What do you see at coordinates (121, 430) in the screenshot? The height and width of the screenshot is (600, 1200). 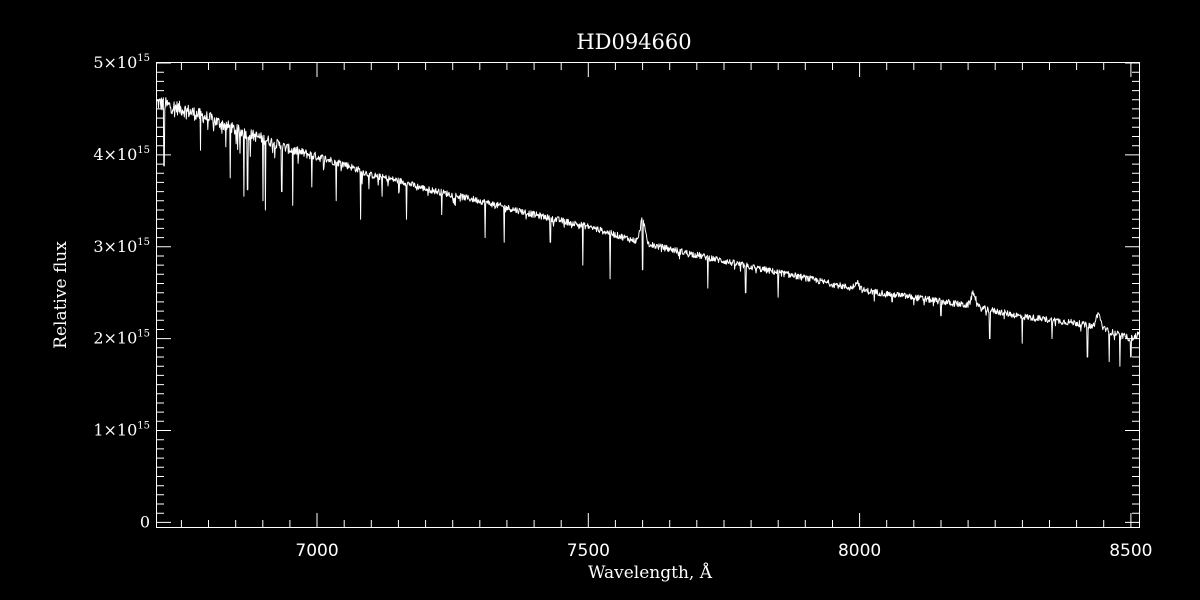 I see `y-tick-label: 1×1015` at bounding box center [121, 430].